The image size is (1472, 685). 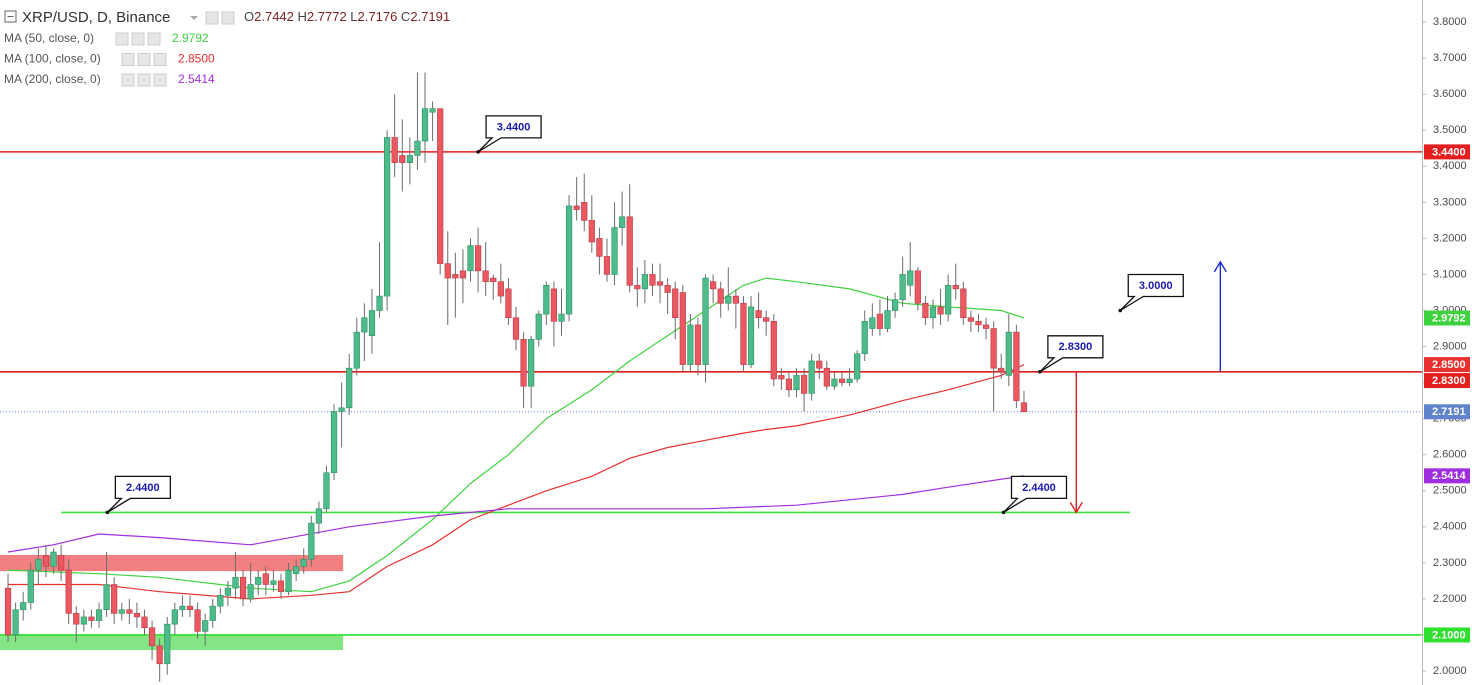 What do you see at coordinates (430, 16) in the screenshot?
I see `ohlc-value: 2.7191` at bounding box center [430, 16].